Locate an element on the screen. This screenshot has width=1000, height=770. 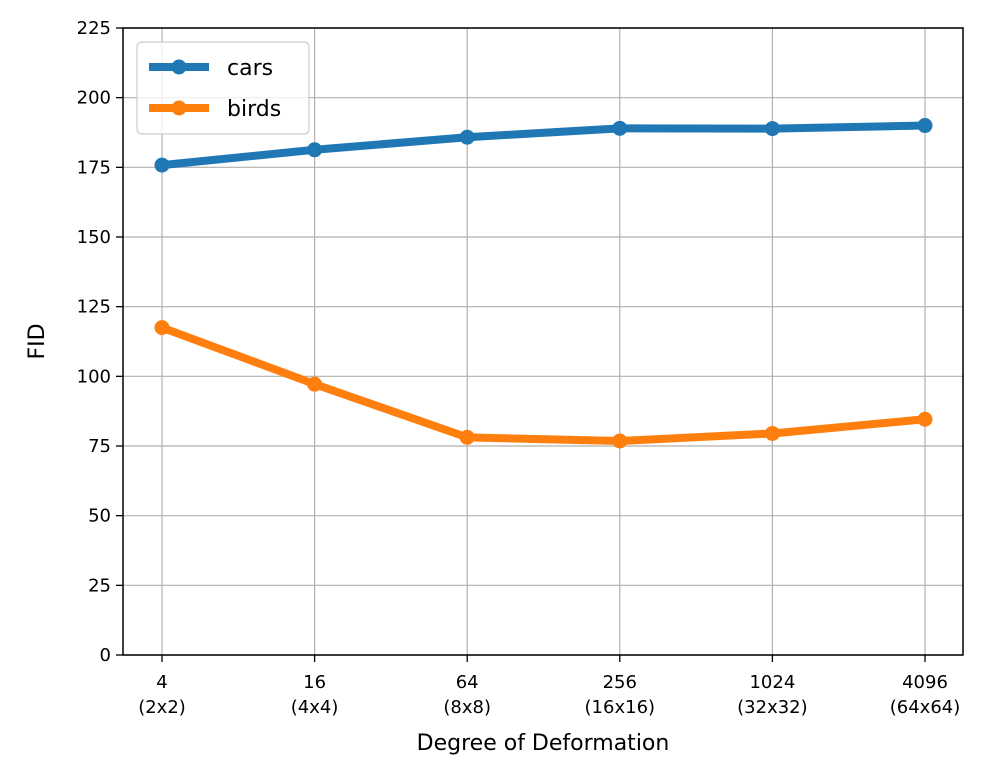
legend-marker-cars is located at coordinates (179, 67).